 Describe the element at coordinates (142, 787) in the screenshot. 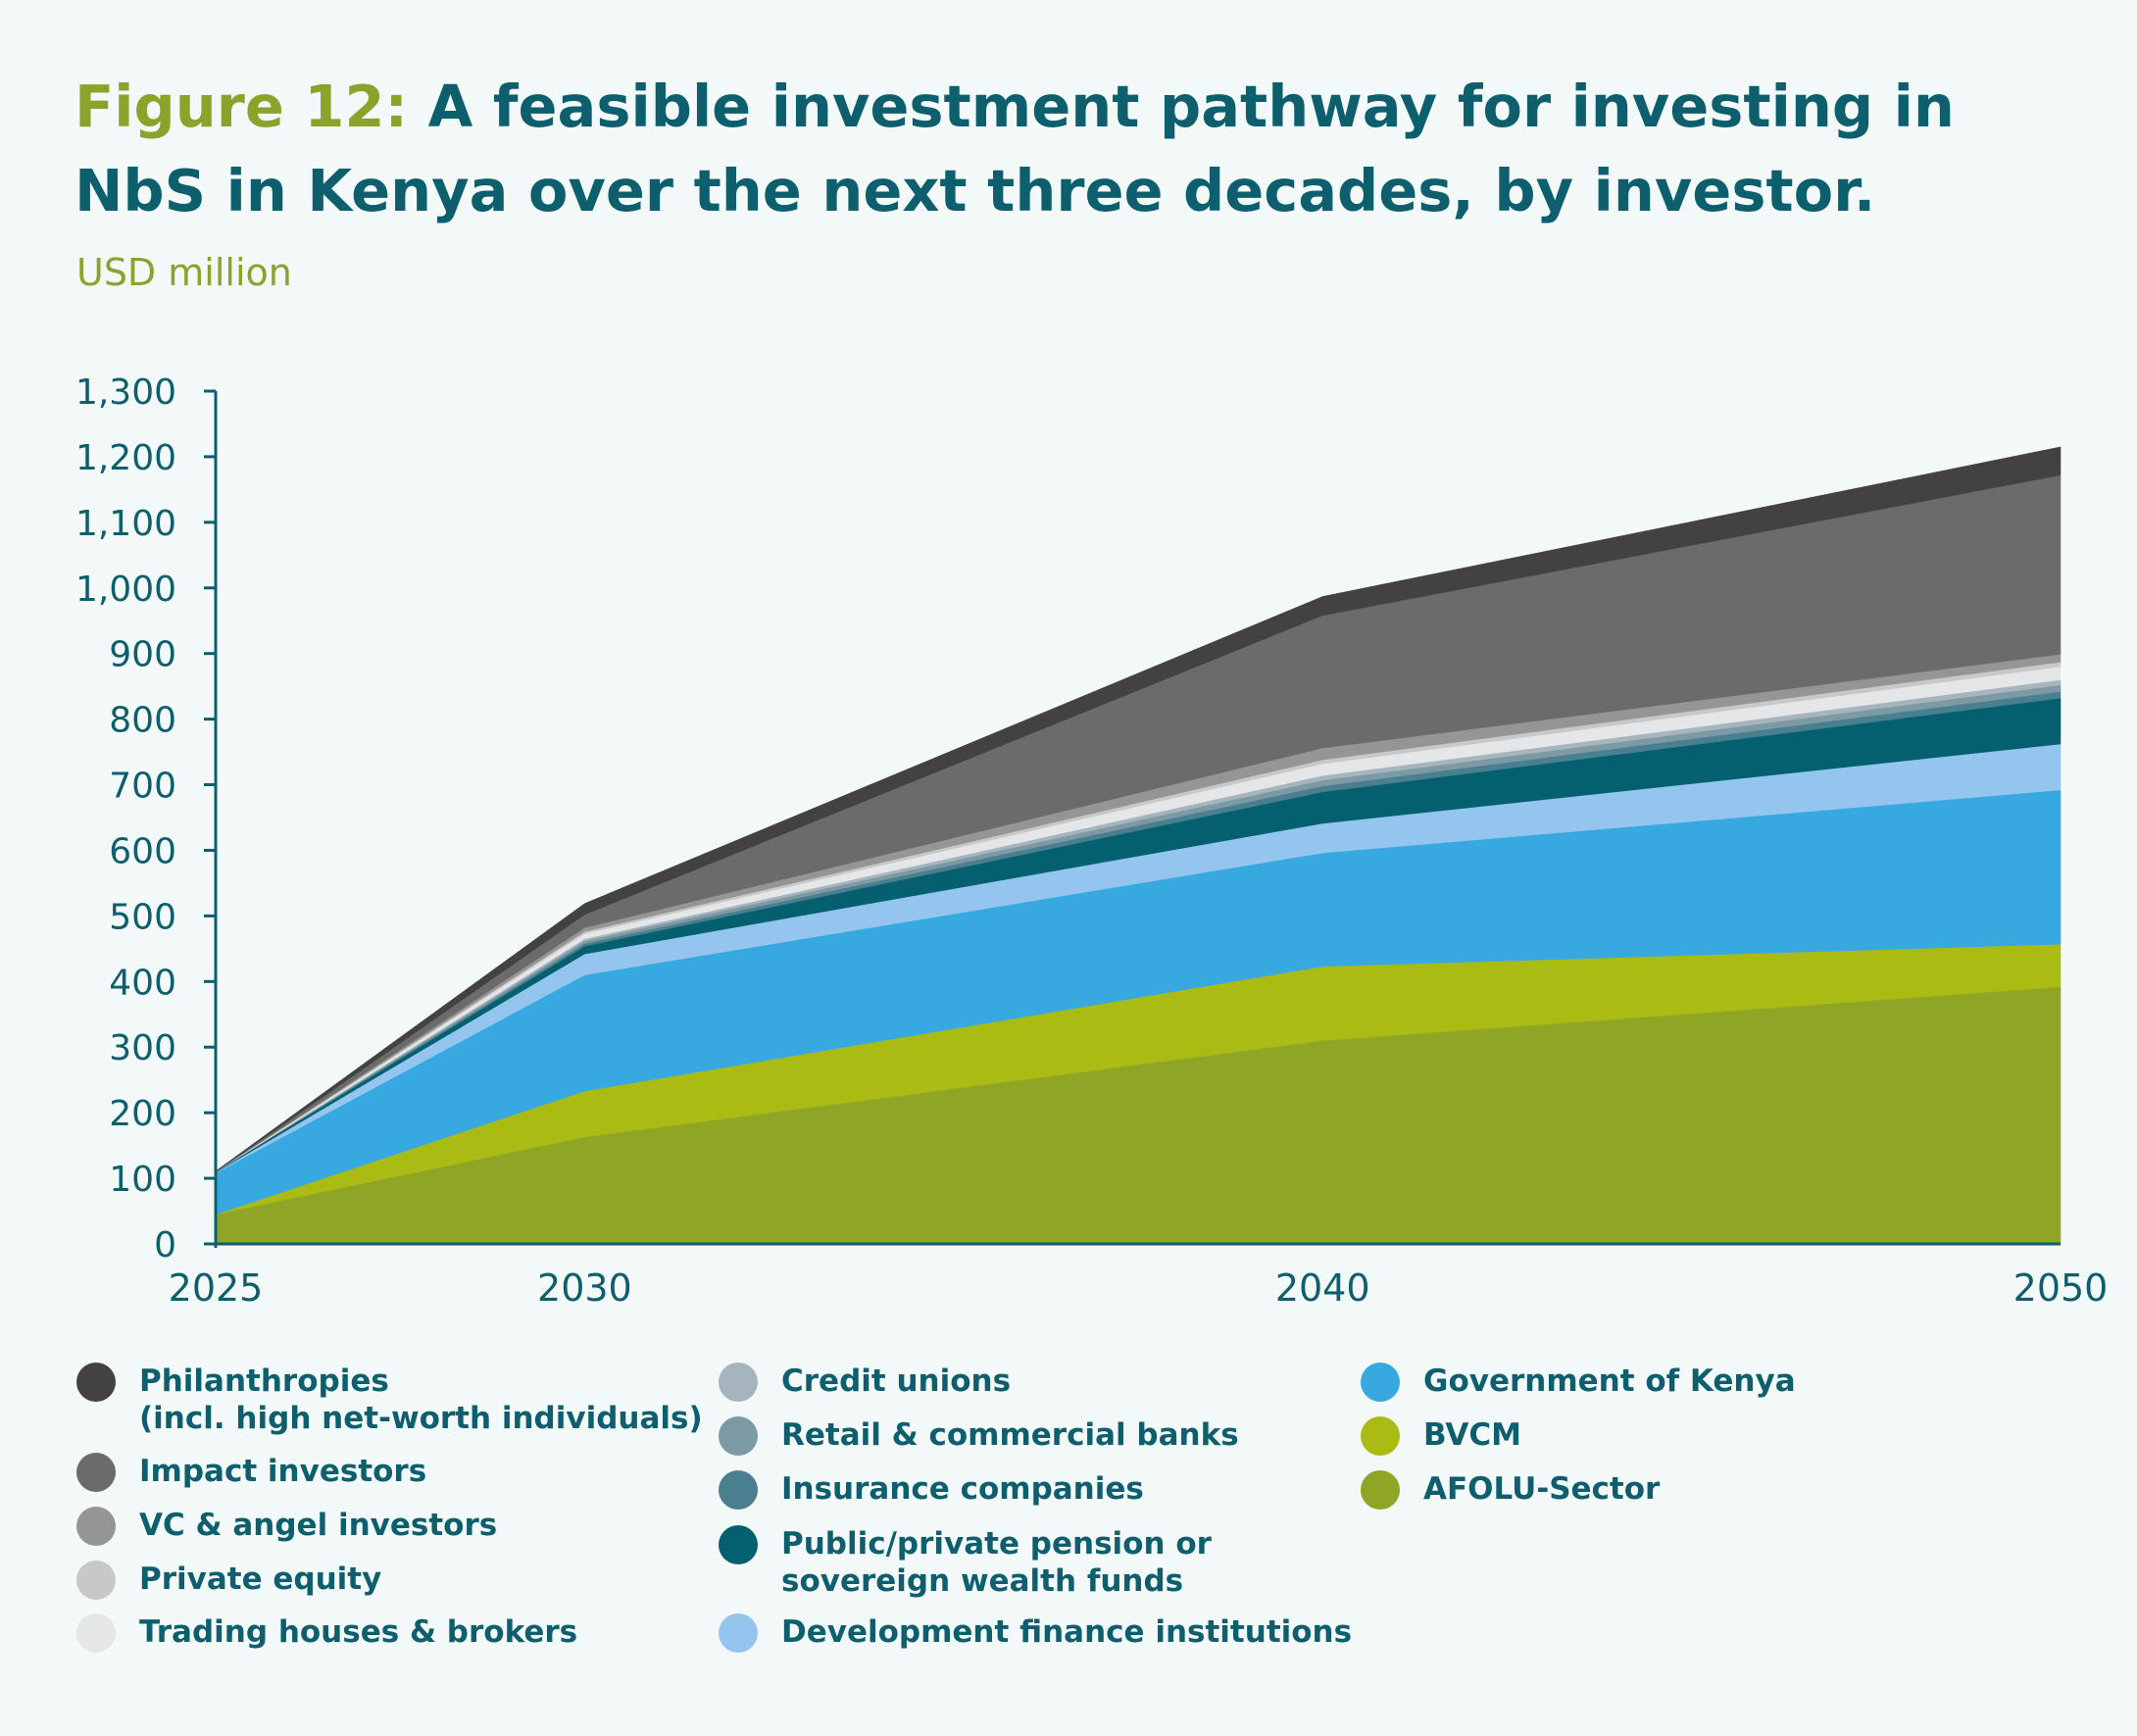

I see `y-tick-label: 700` at that location.